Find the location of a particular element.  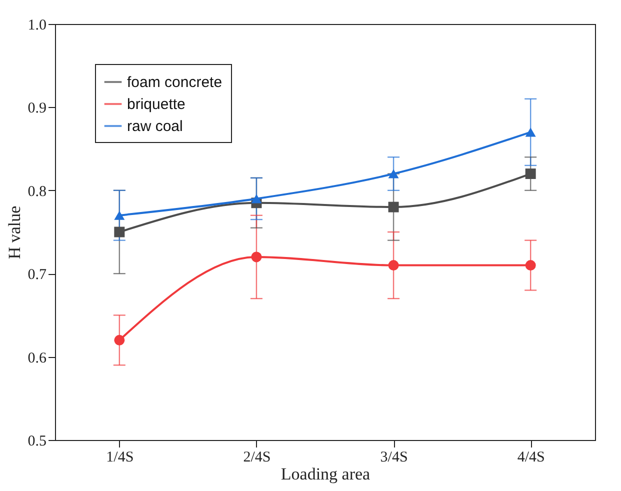

legend-label: raw coal is located at coordinates (155, 126).